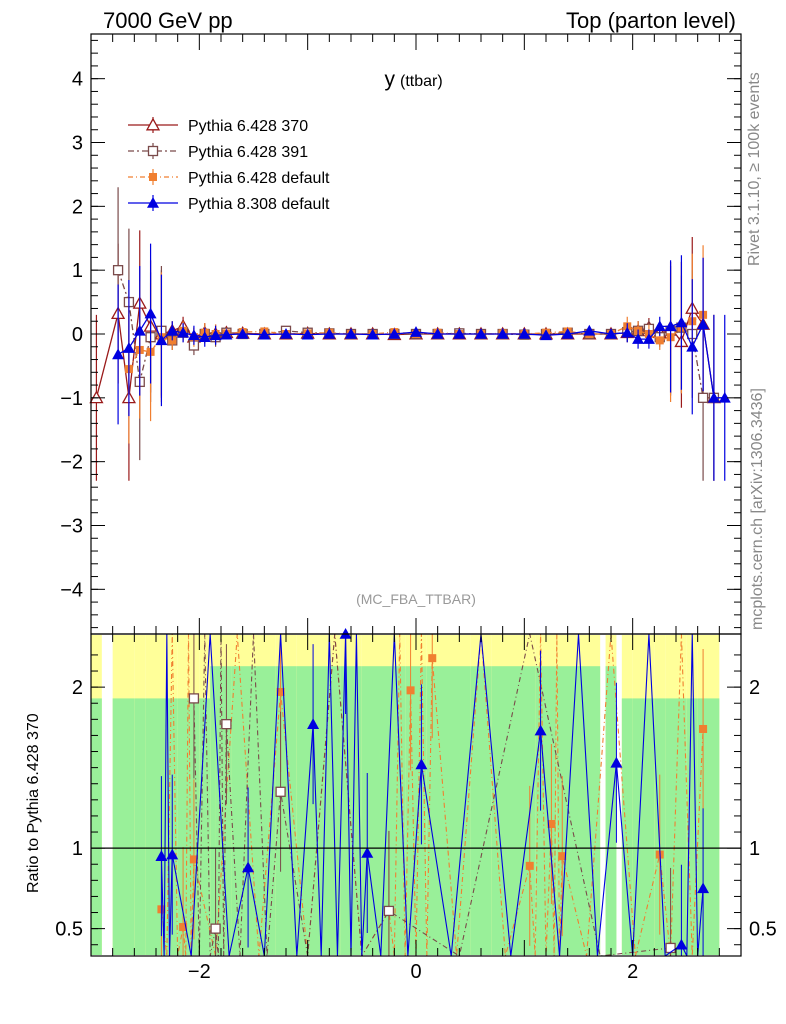 This screenshot has height=1024, width=786. What do you see at coordinates (77, 271) in the screenshot?
I see `y-tick-label: 1` at bounding box center [77, 271].